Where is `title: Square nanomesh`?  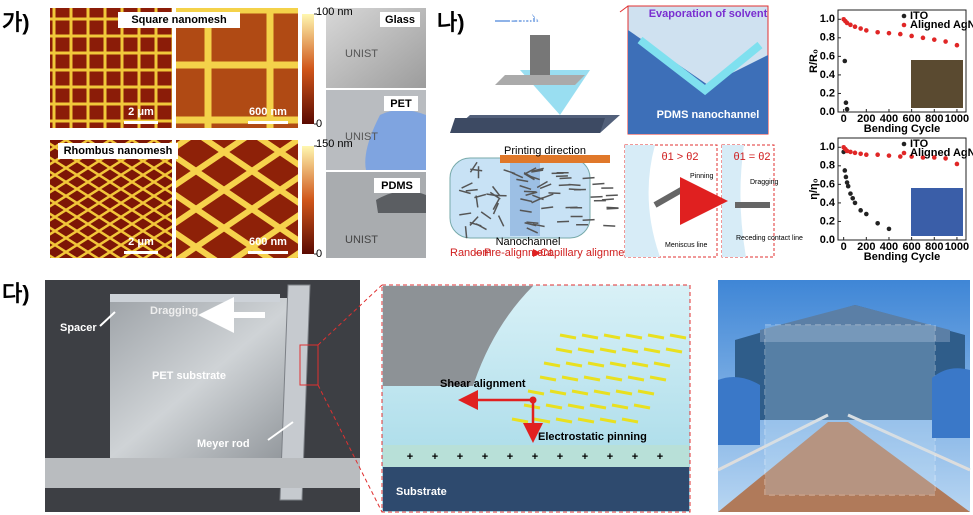 title: Square nanomesh is located at coordinates (179, 20).